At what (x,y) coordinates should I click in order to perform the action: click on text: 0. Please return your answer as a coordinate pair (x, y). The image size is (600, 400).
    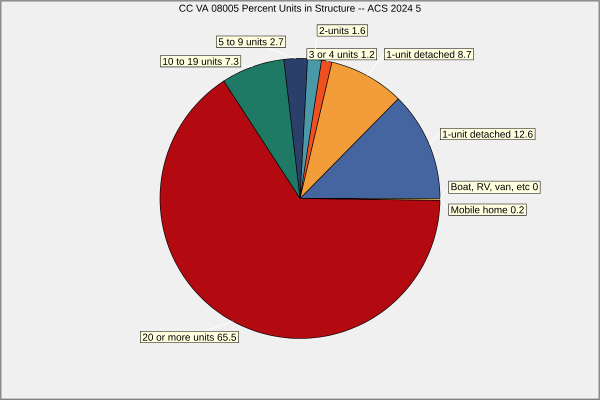
    Looking at the image, I should click on (535, 186).